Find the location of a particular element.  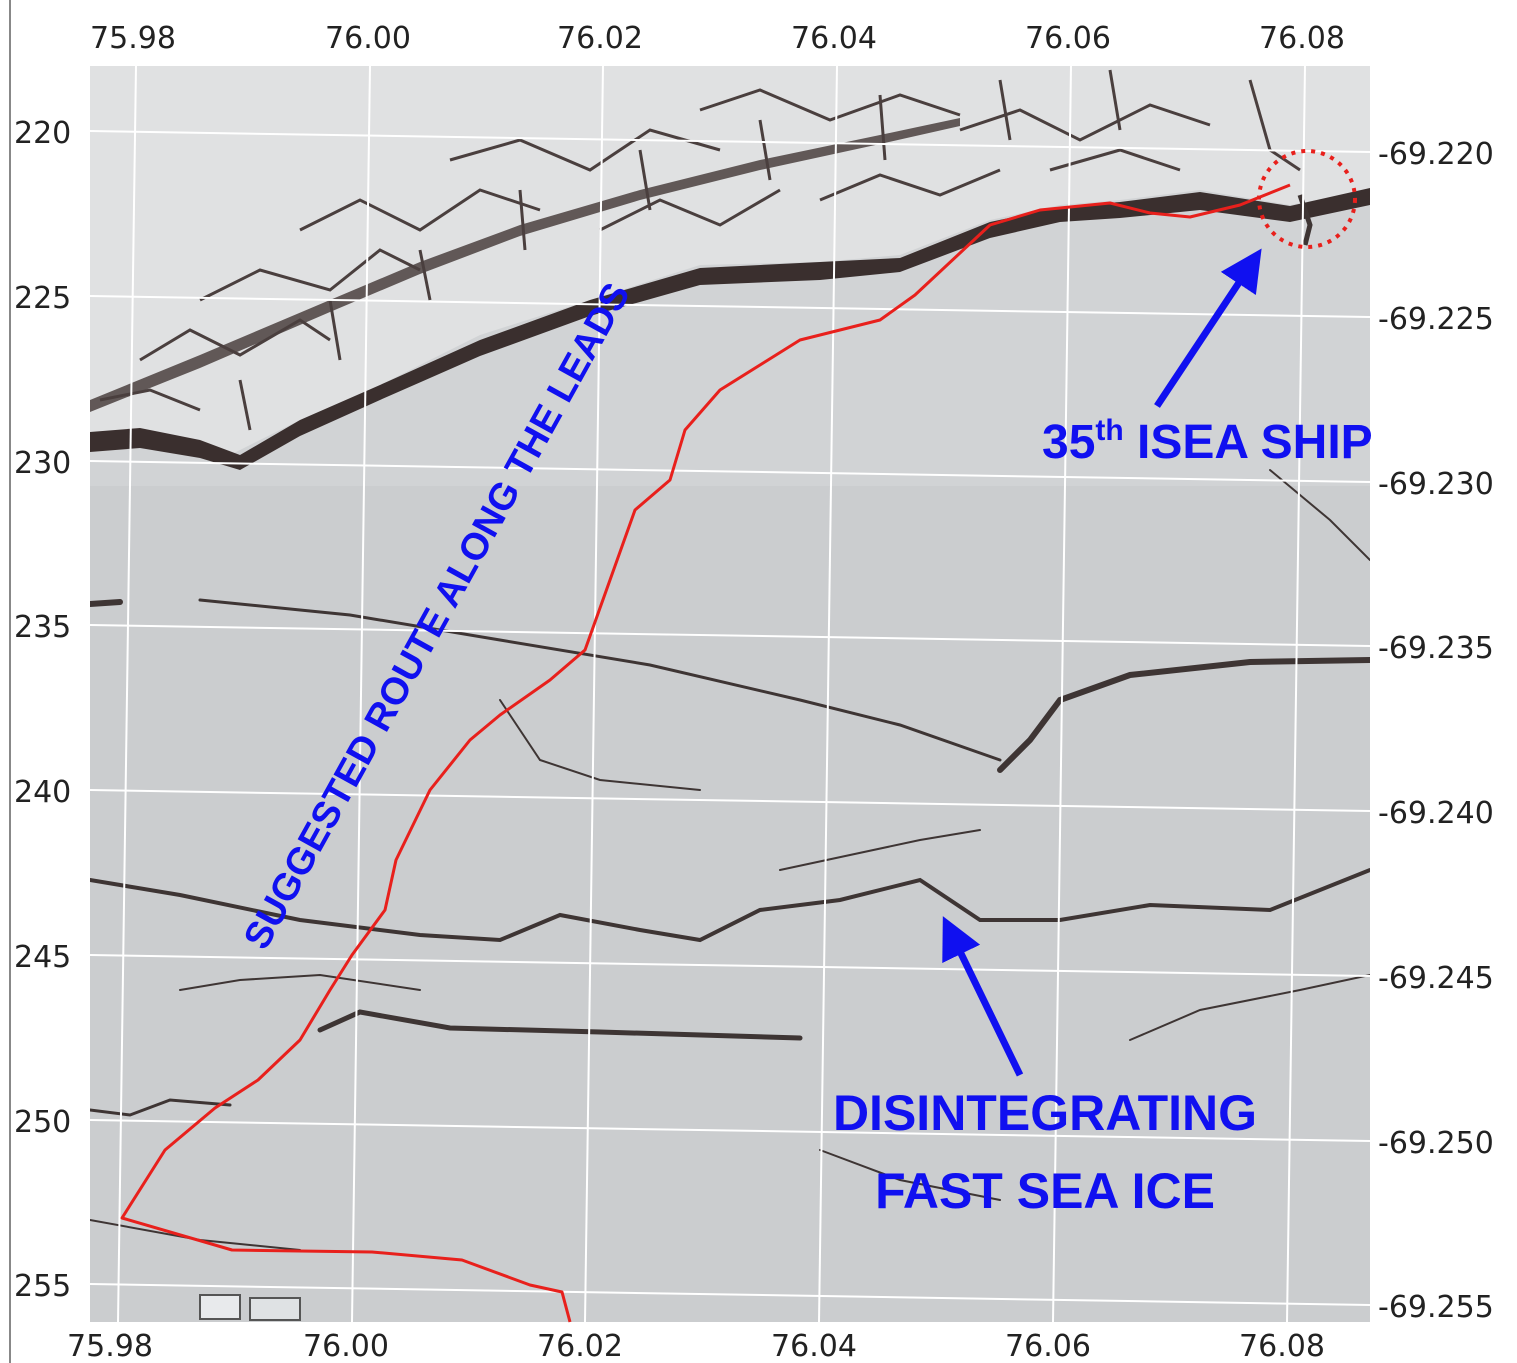

bottom-lon-tick: 75.98 is located at coordinates (110, 1346).